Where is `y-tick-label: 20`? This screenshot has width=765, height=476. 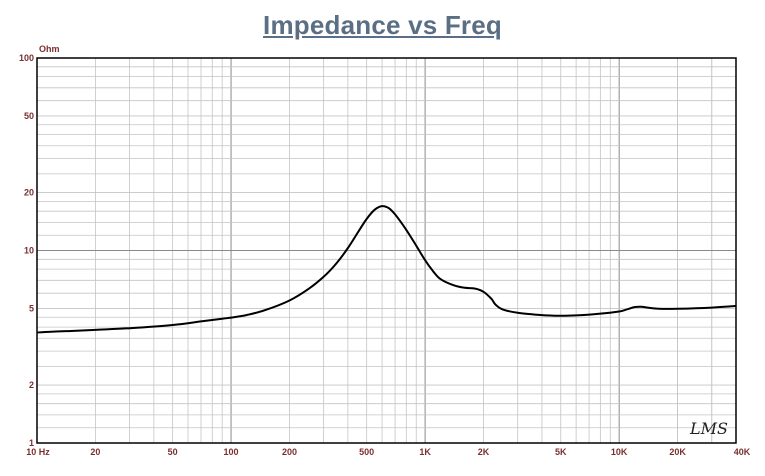
y-tick-label: 20 is located at coordinates (29, 193).